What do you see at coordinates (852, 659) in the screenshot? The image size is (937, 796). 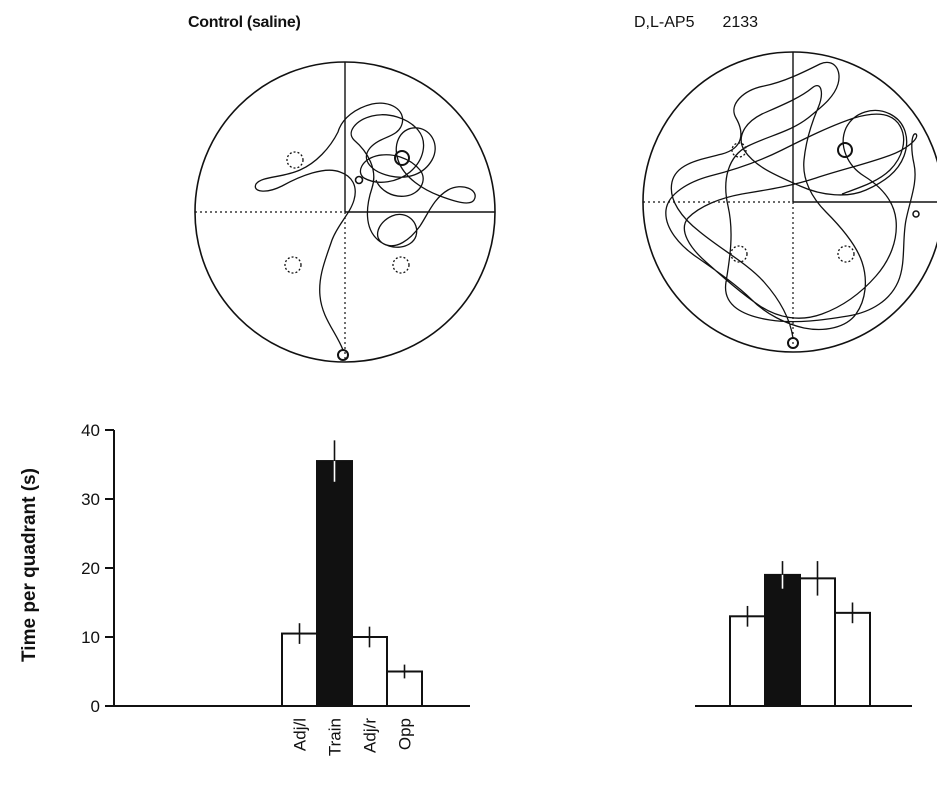 I see `bar-Opp` at bounding box center [852, 659].